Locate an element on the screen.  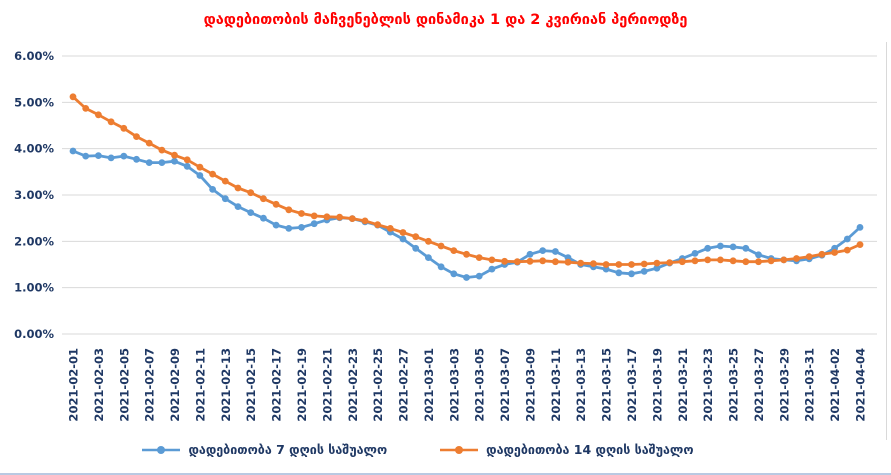
x-axis-tick-label: 2021-03-01 is located at coordinates (429, 385).